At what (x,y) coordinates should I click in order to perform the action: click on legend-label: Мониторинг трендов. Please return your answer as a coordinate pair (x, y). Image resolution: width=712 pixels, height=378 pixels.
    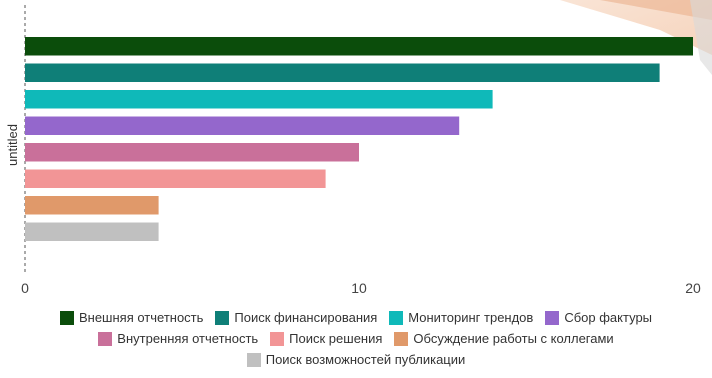
    Looking at the image, I should click on (471, 317).